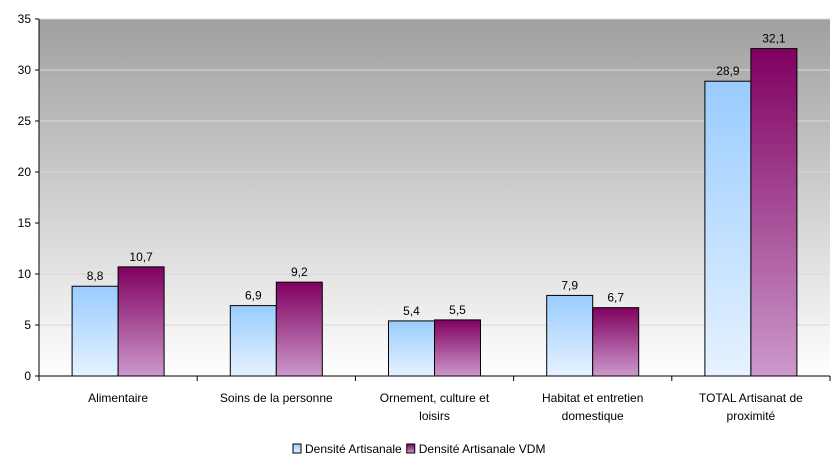  Describe the element at coordinates (457, 310) in the screenshot. I see `data-label: 5,5` at that location.